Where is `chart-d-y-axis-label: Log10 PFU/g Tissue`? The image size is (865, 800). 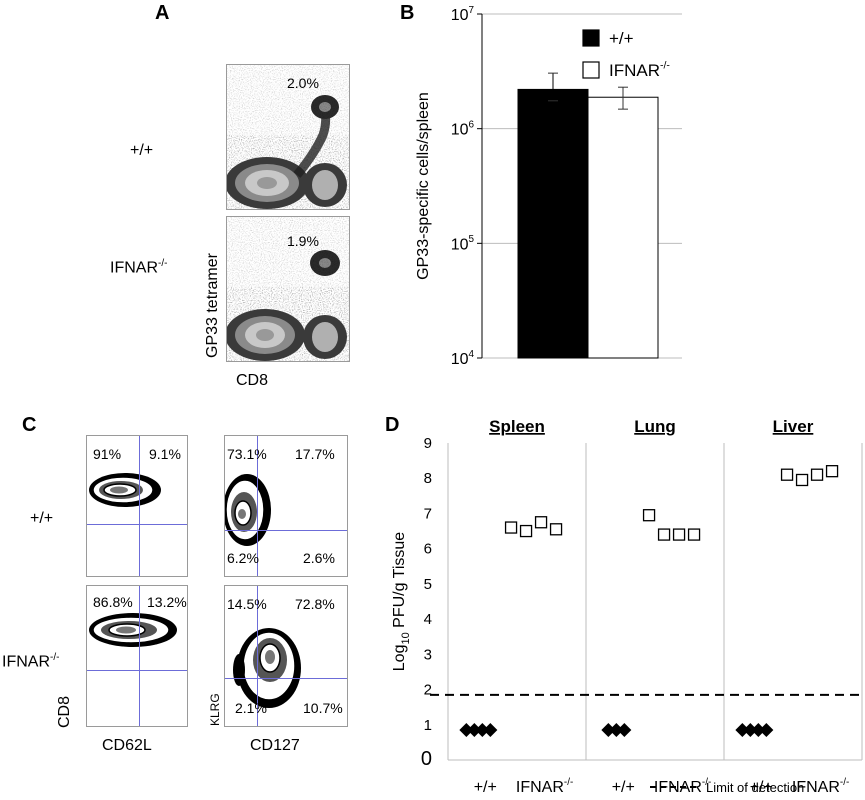 chart-d-y-axis-label: Log10 PFU/g Tissue is located at coordinates (401, 602).